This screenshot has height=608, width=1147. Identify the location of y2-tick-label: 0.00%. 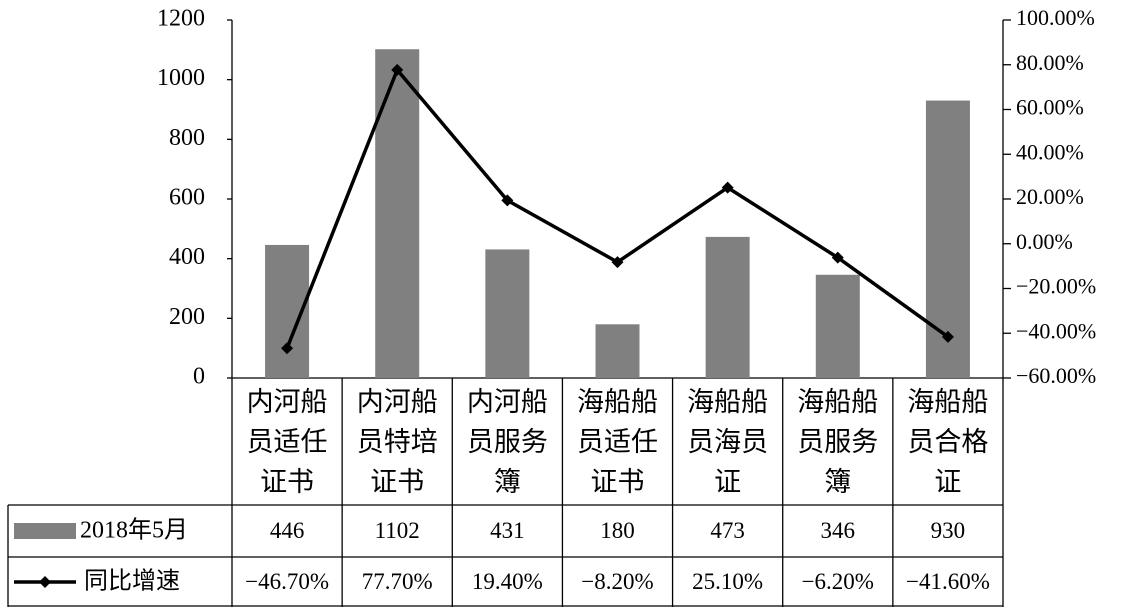
(1044, 241).